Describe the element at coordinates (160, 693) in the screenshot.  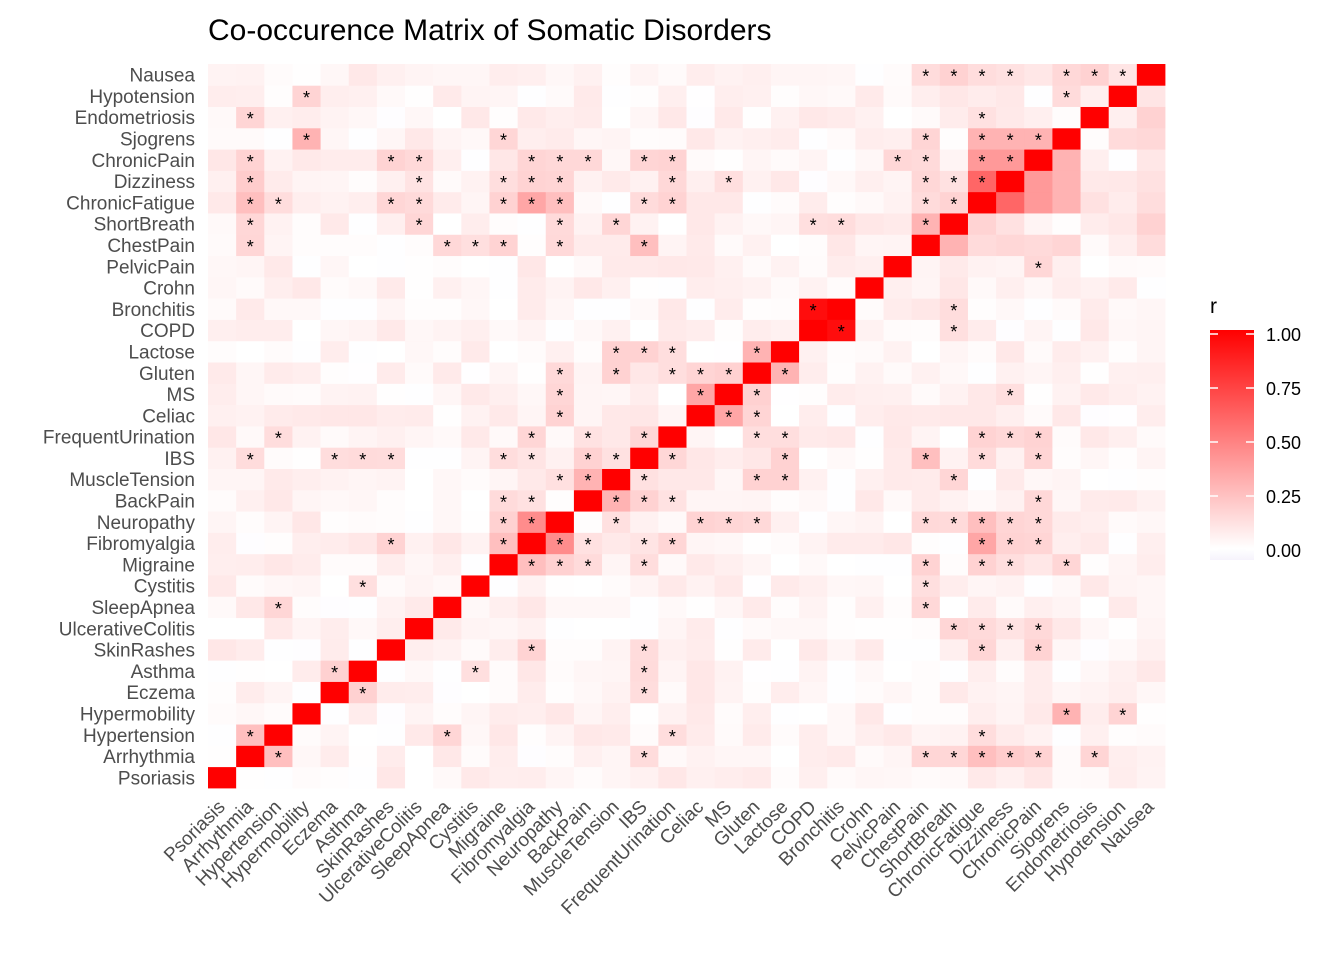
I see `y-tick-label: Eczema` at that location.